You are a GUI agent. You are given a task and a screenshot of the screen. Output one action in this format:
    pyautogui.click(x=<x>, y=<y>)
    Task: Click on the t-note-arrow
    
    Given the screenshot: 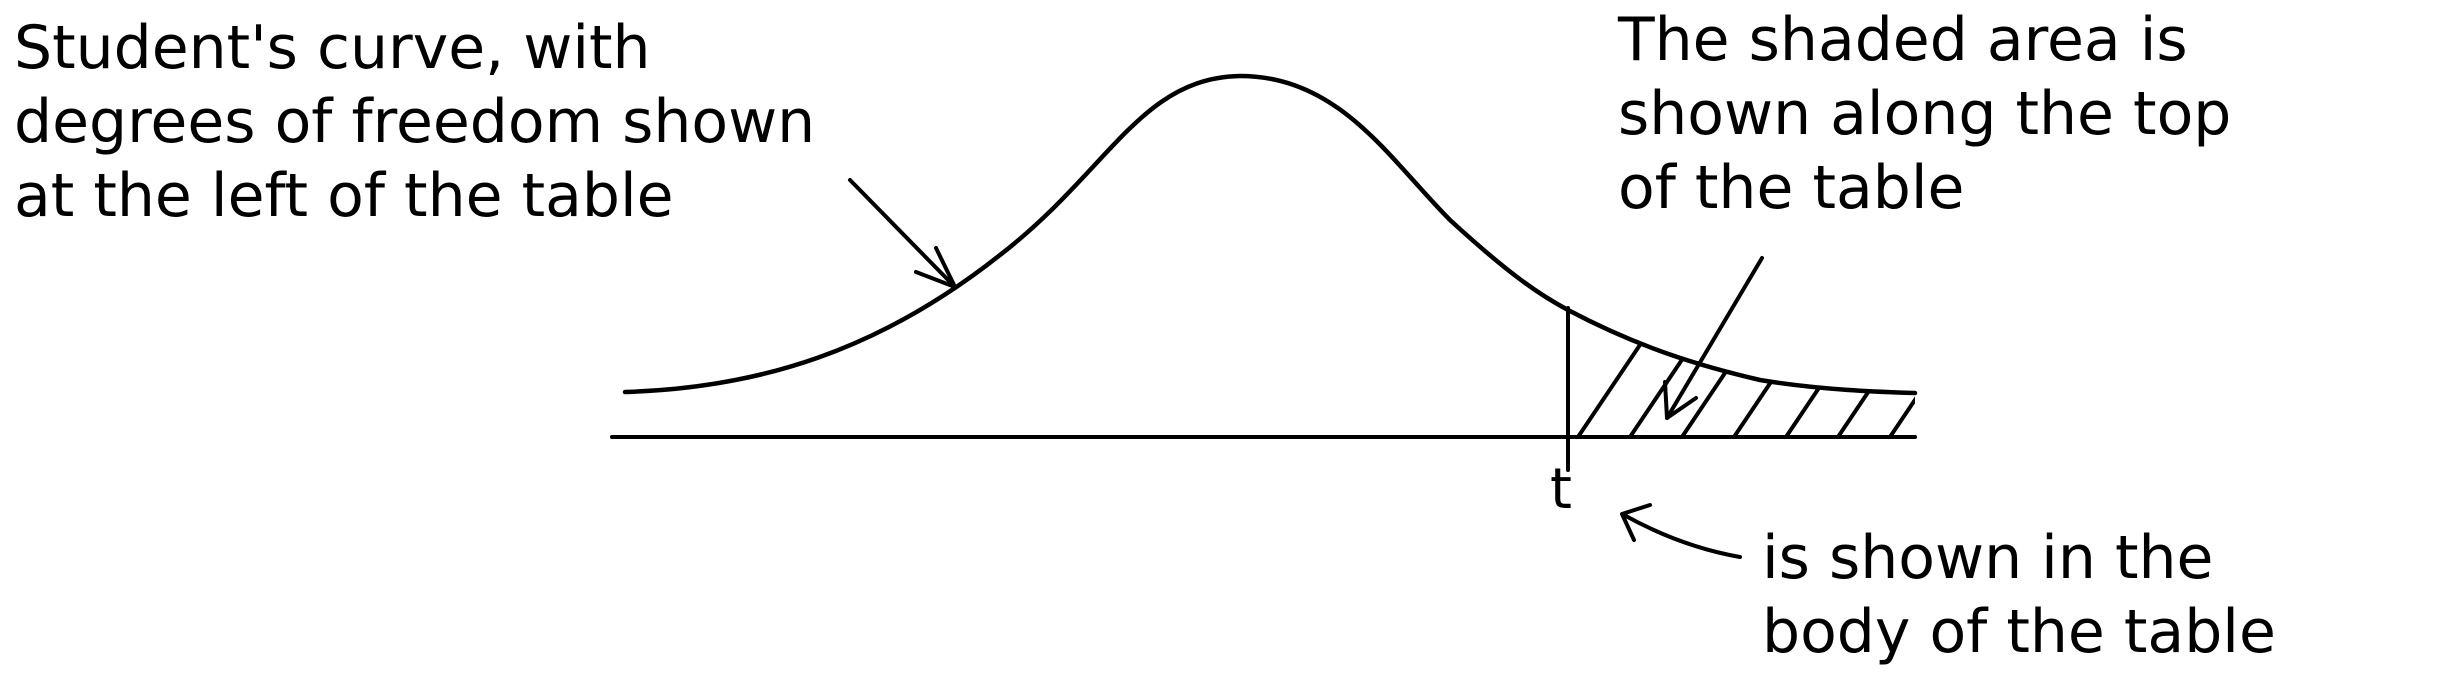 What is the action you would take?
    pyautogui.click(x=1681, y=531)
    